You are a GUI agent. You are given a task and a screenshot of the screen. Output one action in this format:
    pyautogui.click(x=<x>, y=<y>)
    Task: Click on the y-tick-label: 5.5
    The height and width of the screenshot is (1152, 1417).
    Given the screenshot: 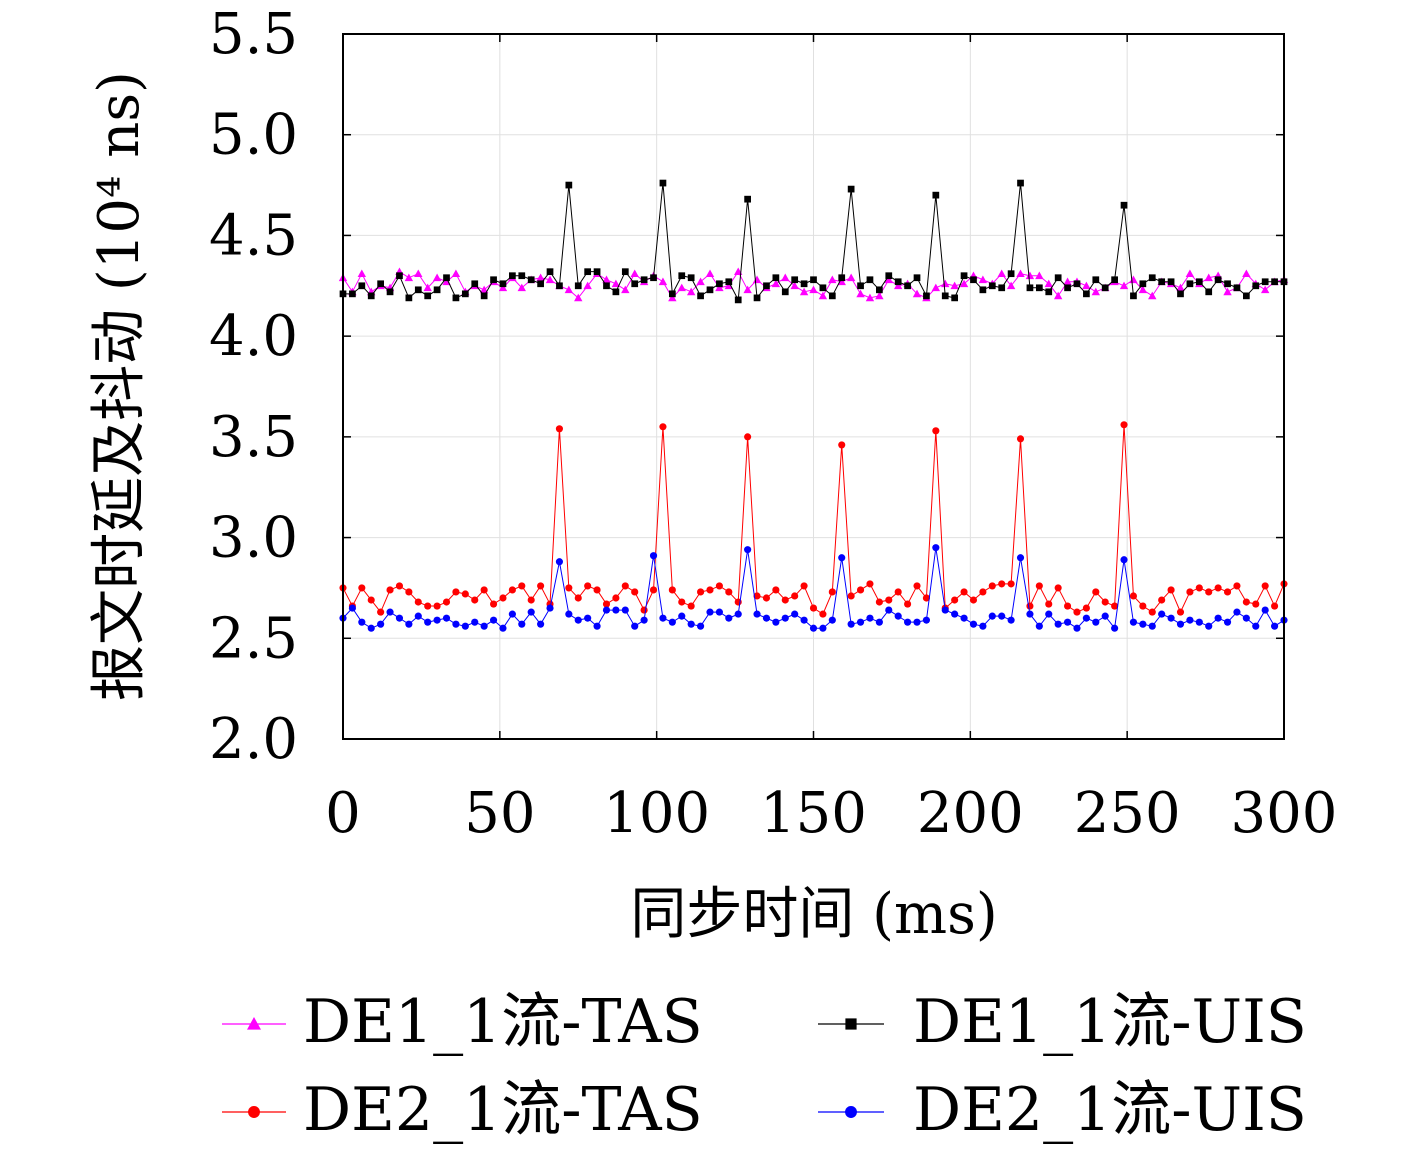 What is the action you would take?
    pyautogui.click(x=253, y=34)
    